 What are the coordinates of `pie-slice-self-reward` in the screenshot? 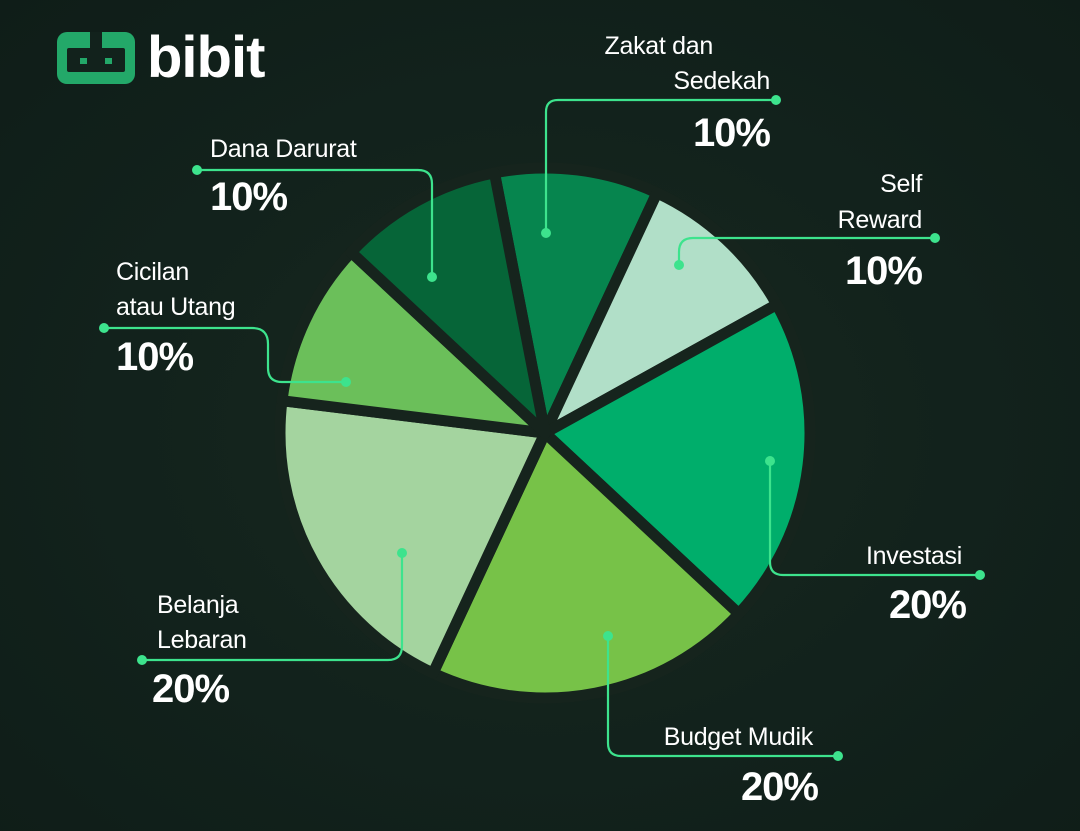 It's located at (661, 313).